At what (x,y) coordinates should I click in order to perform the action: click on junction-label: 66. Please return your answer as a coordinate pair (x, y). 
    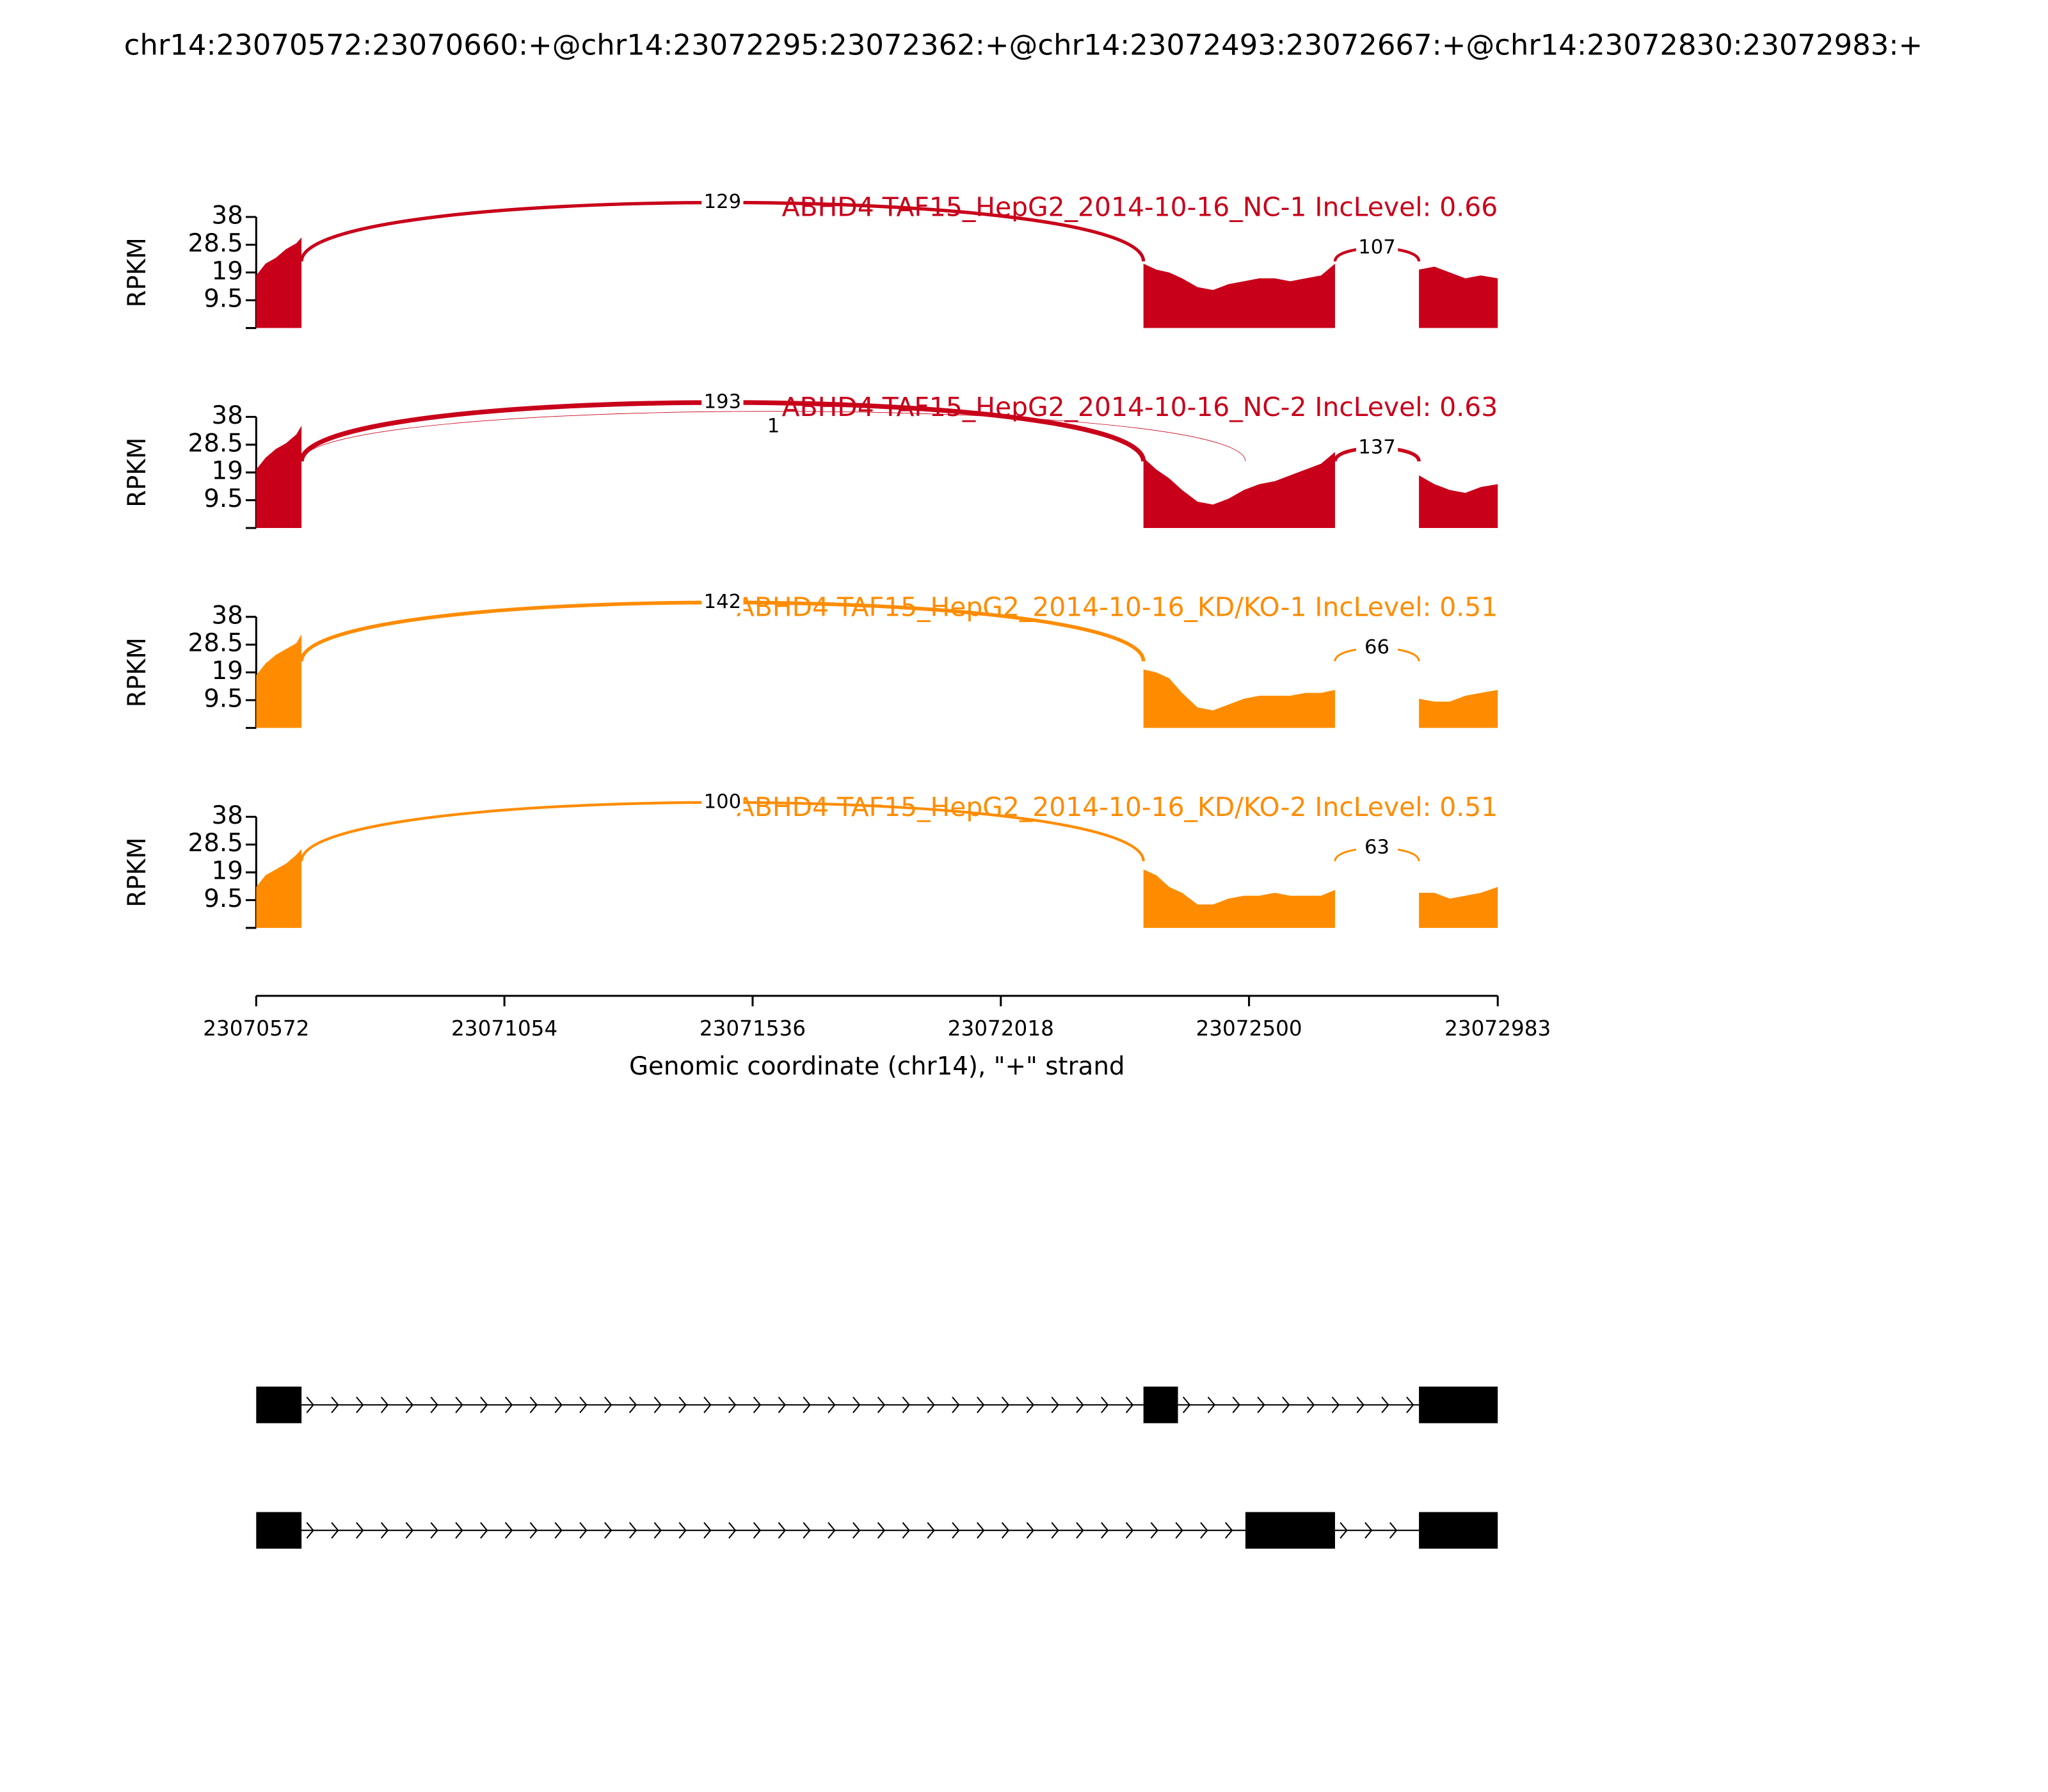
    Looking at the image, I should click on (1376, 647).